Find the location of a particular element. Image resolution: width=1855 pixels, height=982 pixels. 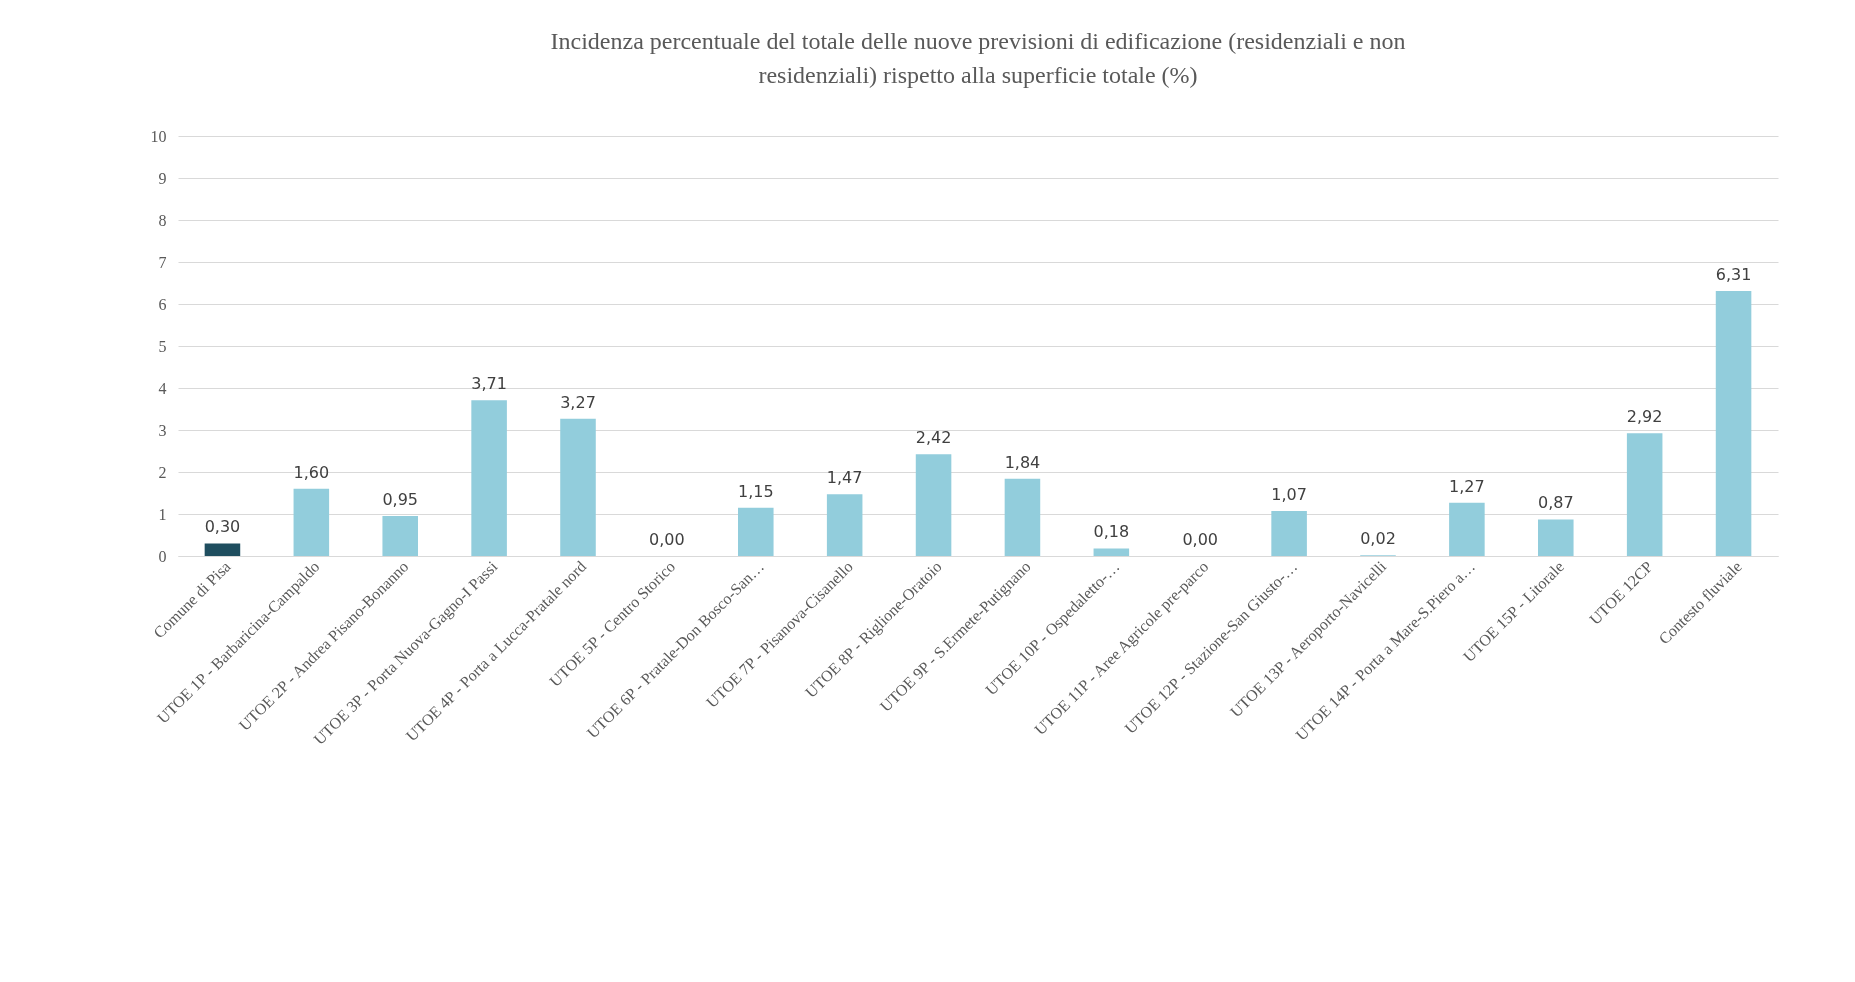

data-label: 1,15 is located at coordinates (755, 491).